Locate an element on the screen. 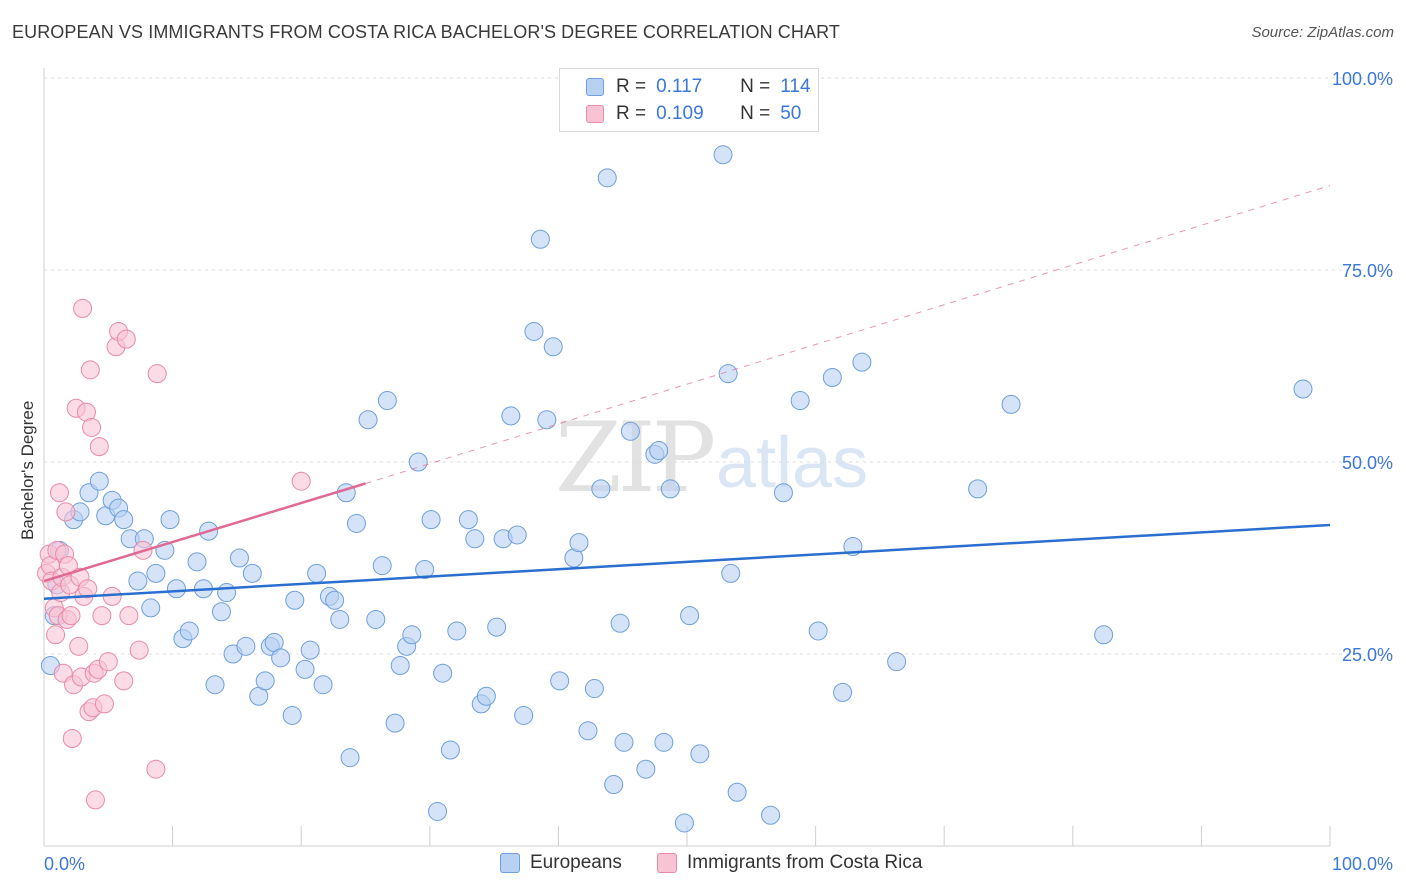 The height and width of the screenshot is (892, 1406). trendline-costa-rica is located at coordinates (204, 532).